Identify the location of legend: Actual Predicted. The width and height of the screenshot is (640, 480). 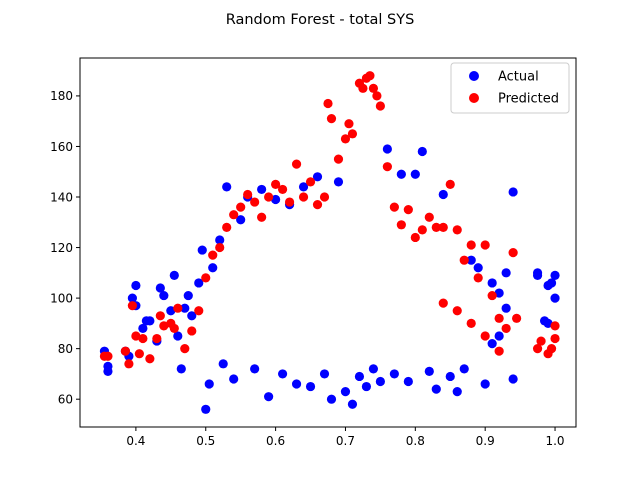
(510, 88).